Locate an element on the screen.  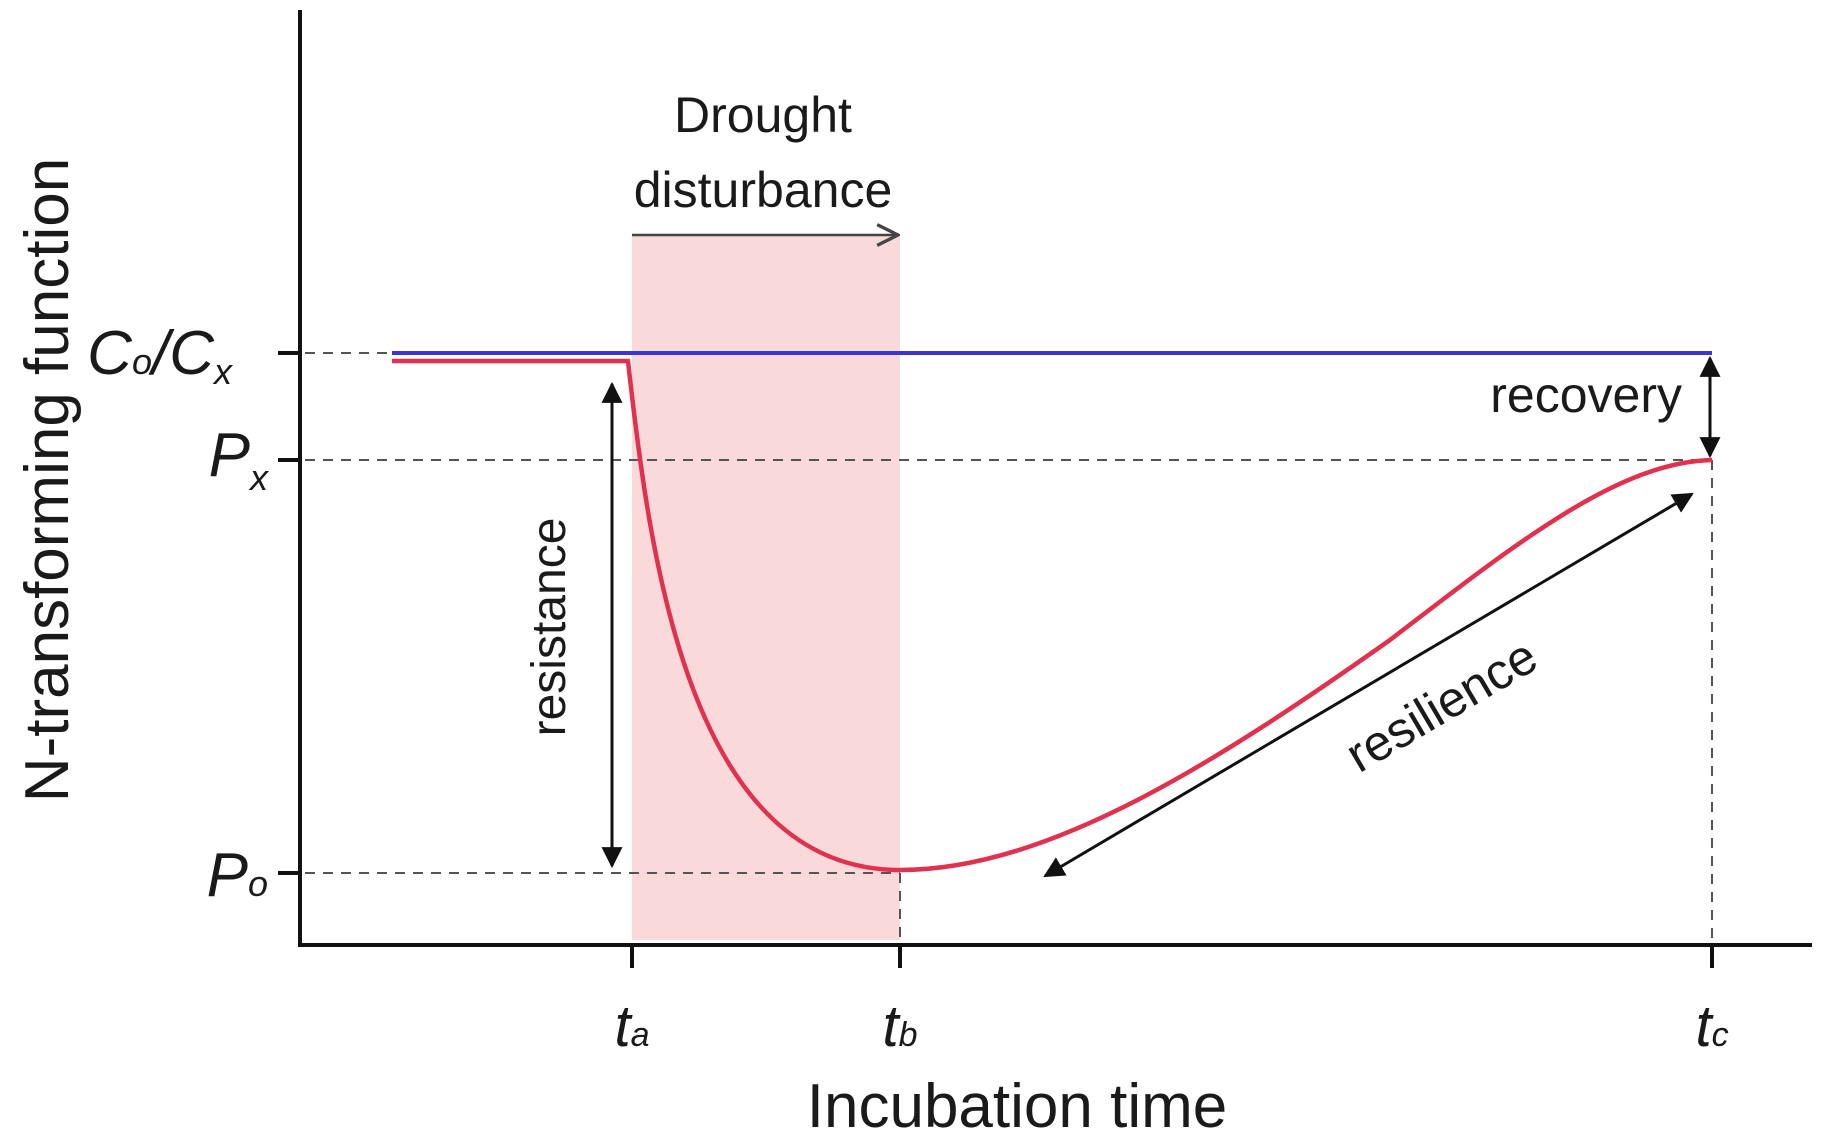
drought-label-line1: Drought is located at coordinates (763, 115).